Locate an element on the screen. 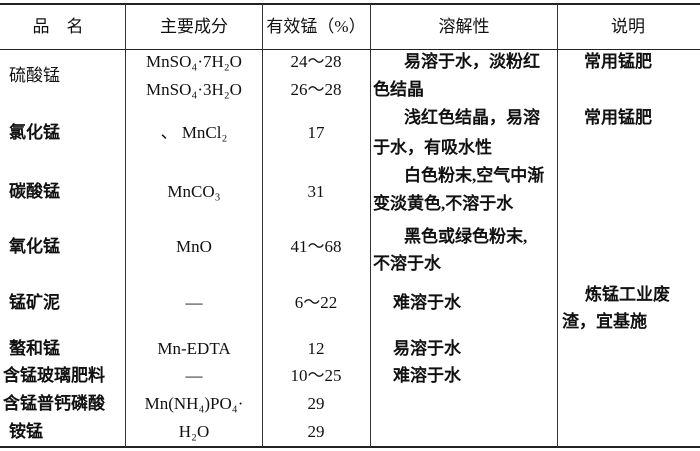 The width and height of the screenshot is (700, 451). cell-solubility: 易溶于水，淡粉红 is located at coordinates (472, 61).